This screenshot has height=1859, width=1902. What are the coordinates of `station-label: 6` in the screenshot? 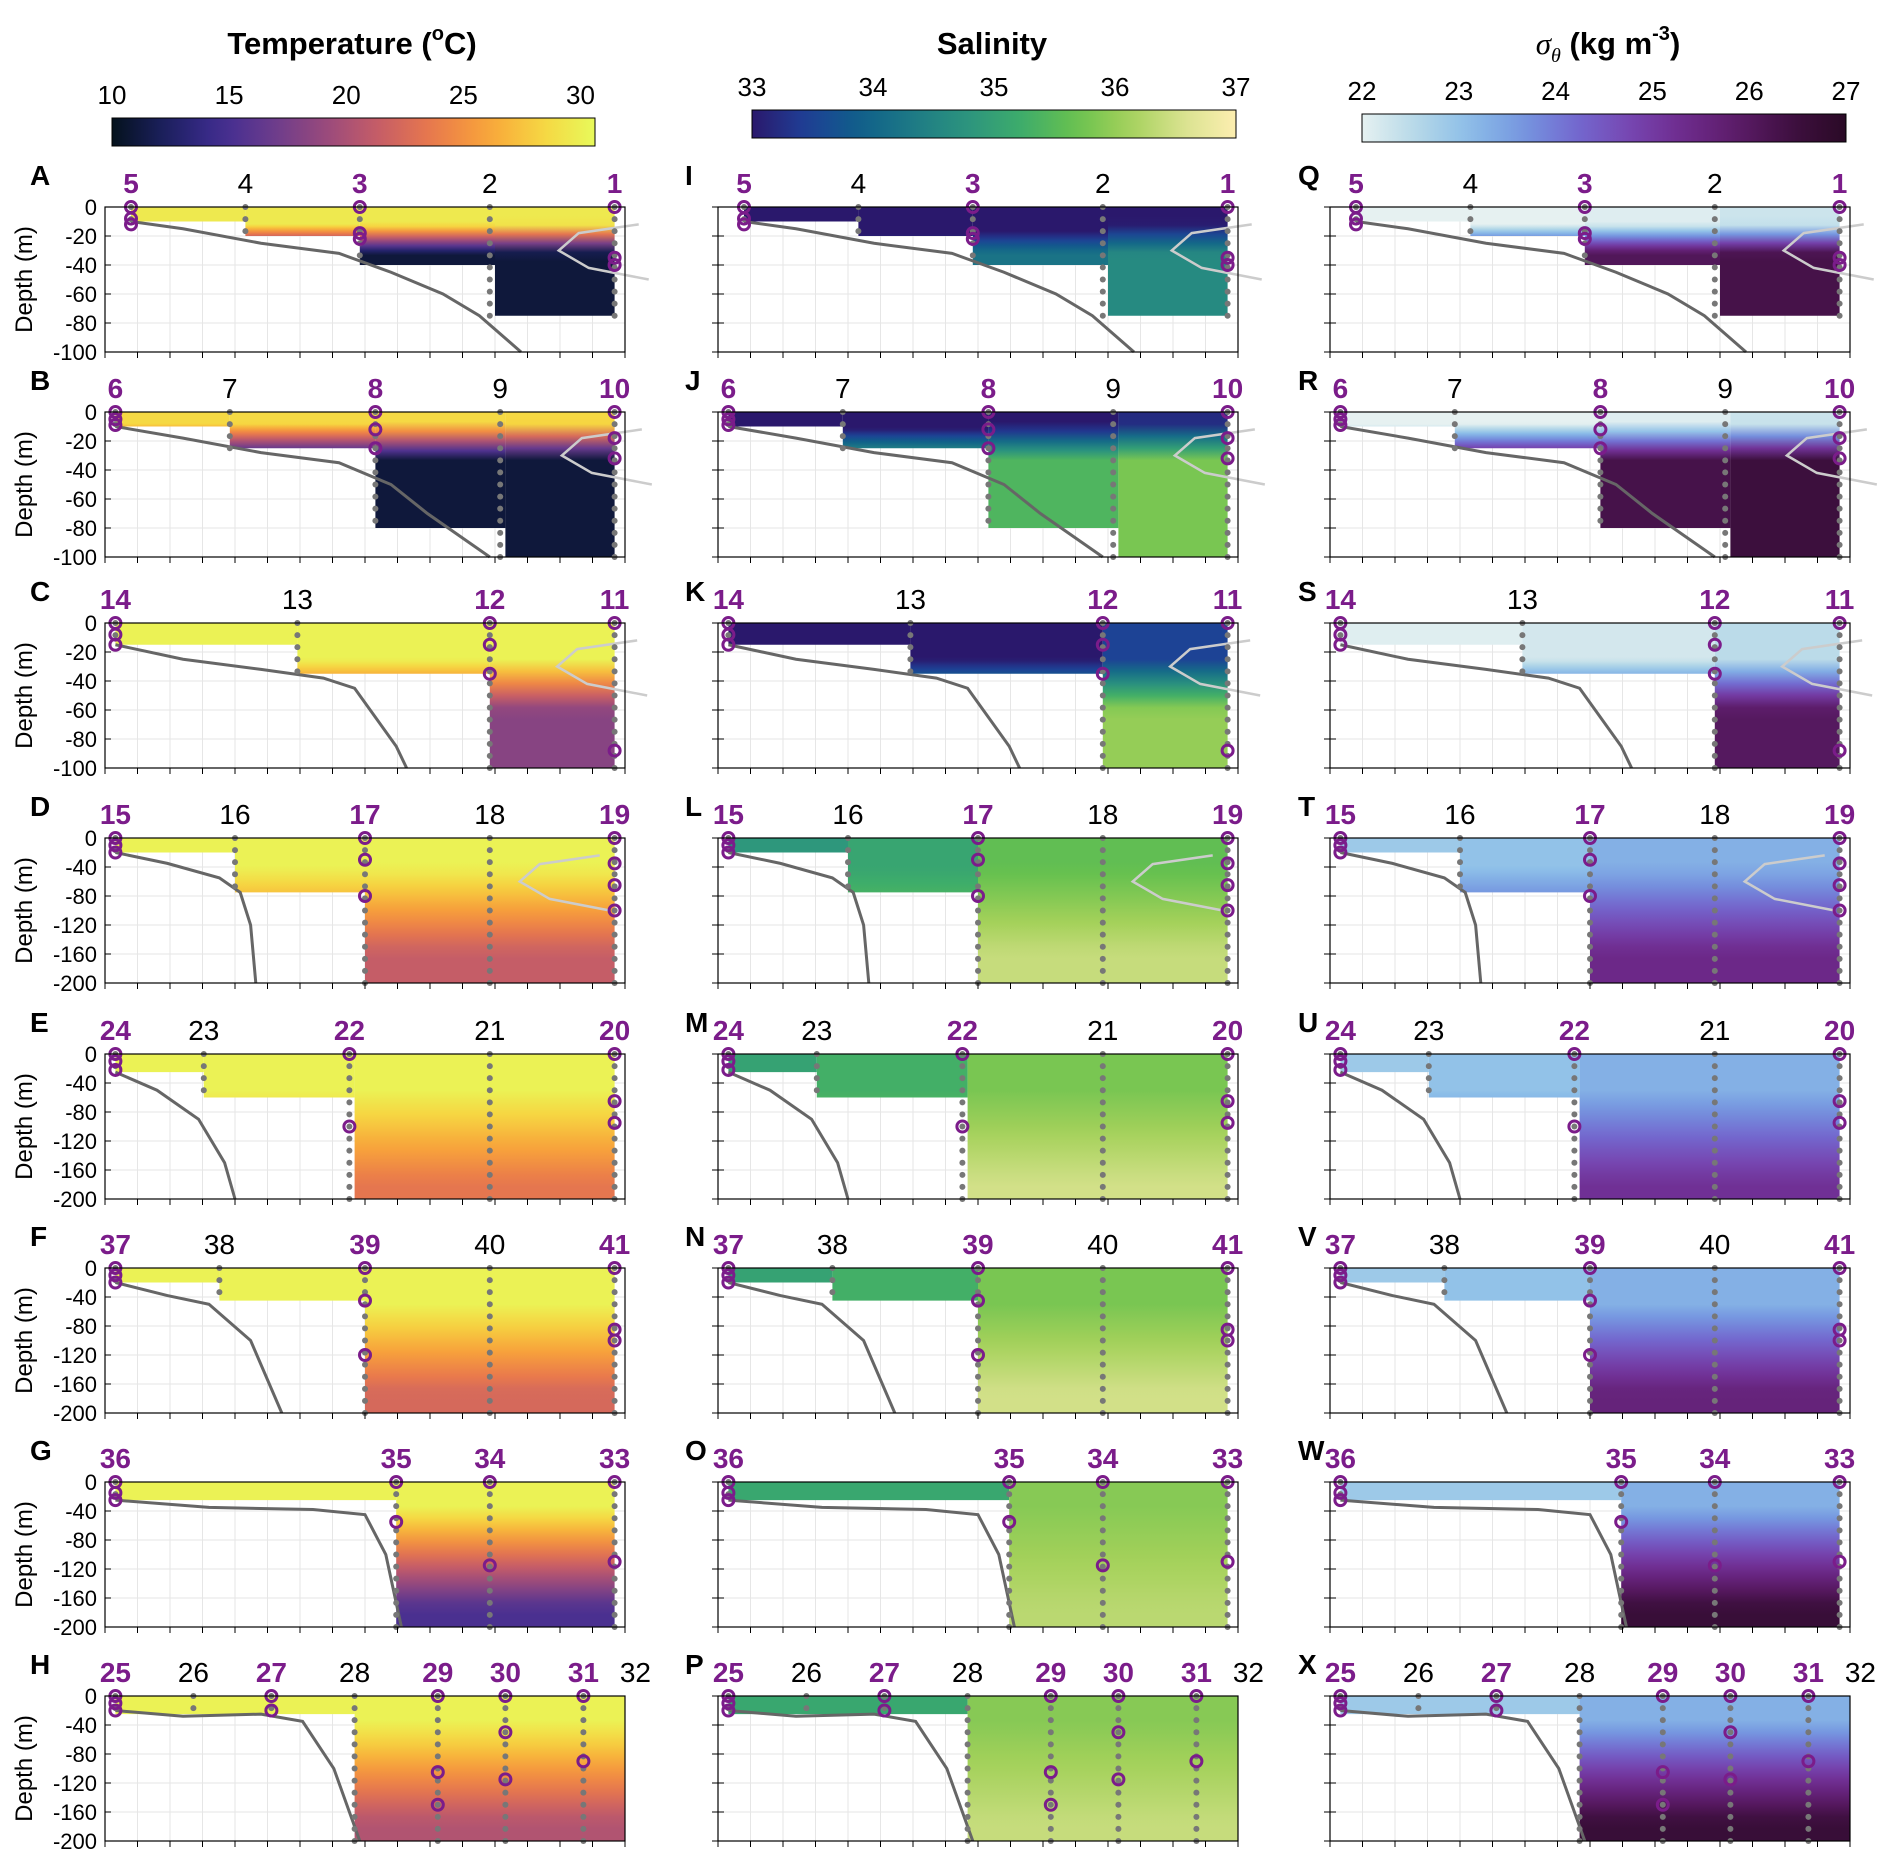 It's located at (1341, 388).